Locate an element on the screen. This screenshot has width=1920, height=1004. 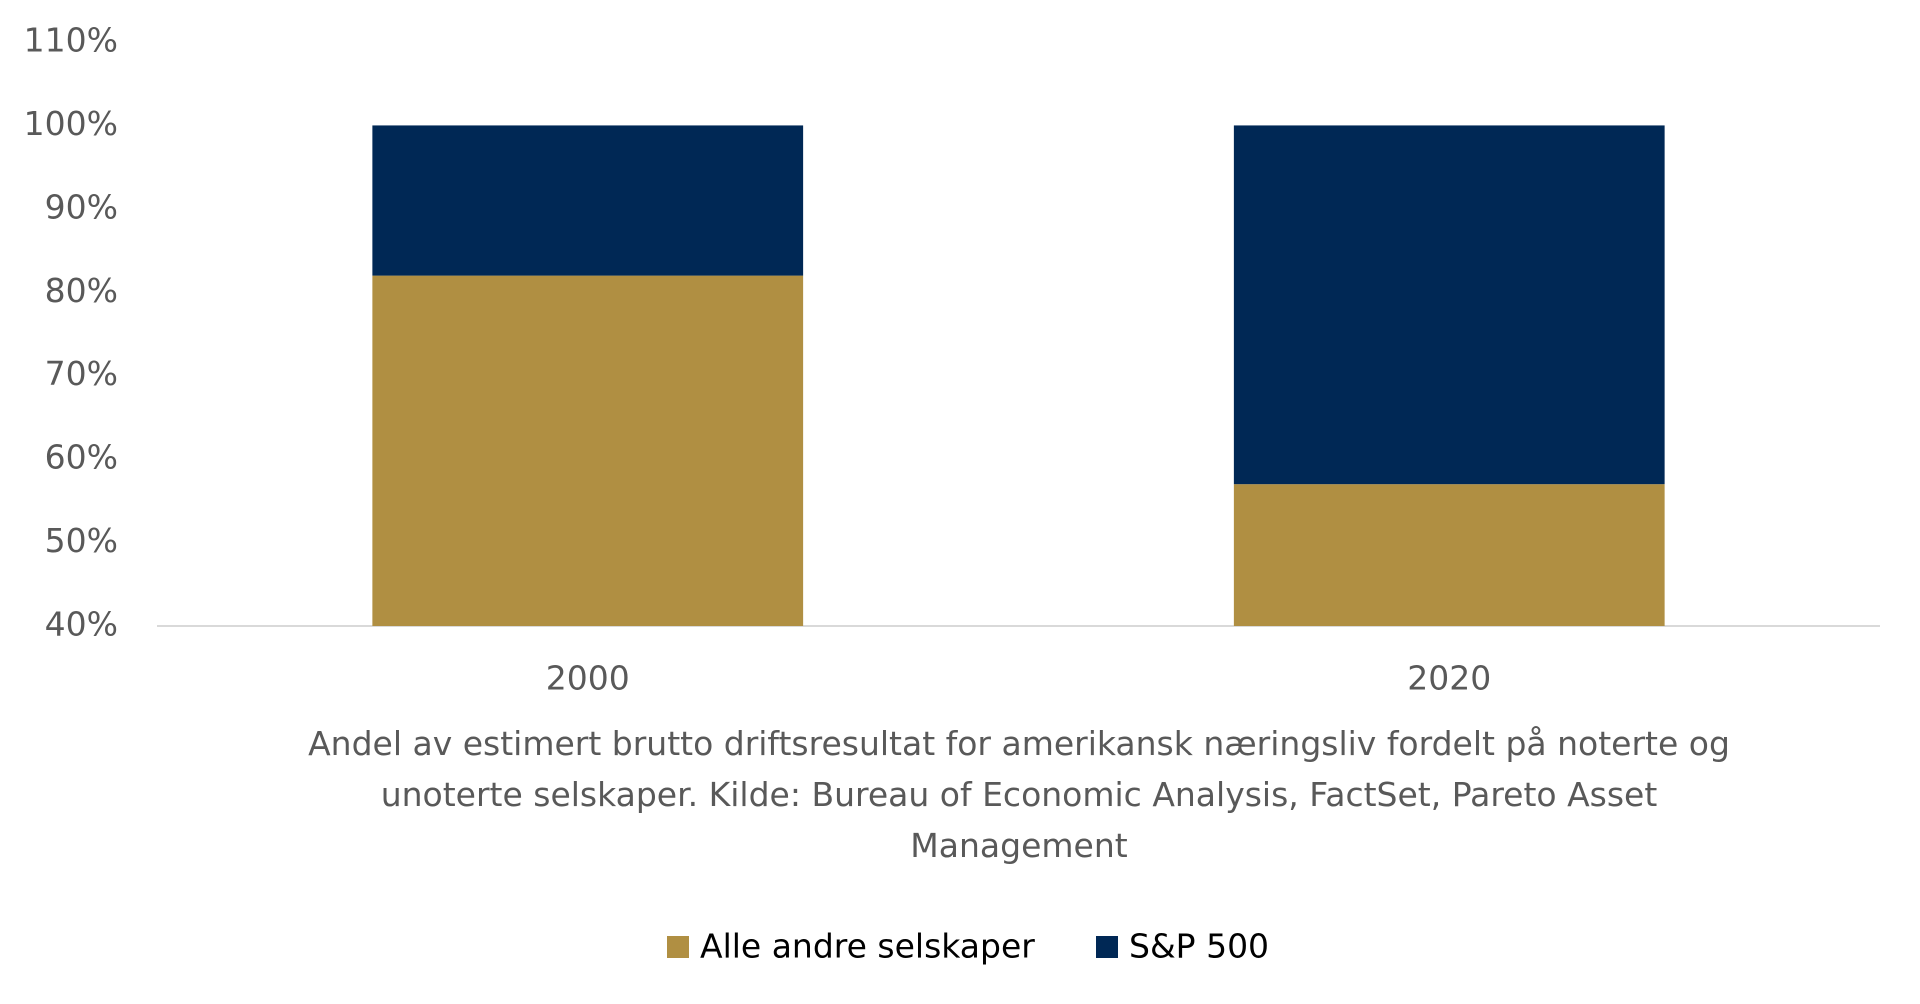
y-tick-label: 70% is located at coordinates (81, 373).